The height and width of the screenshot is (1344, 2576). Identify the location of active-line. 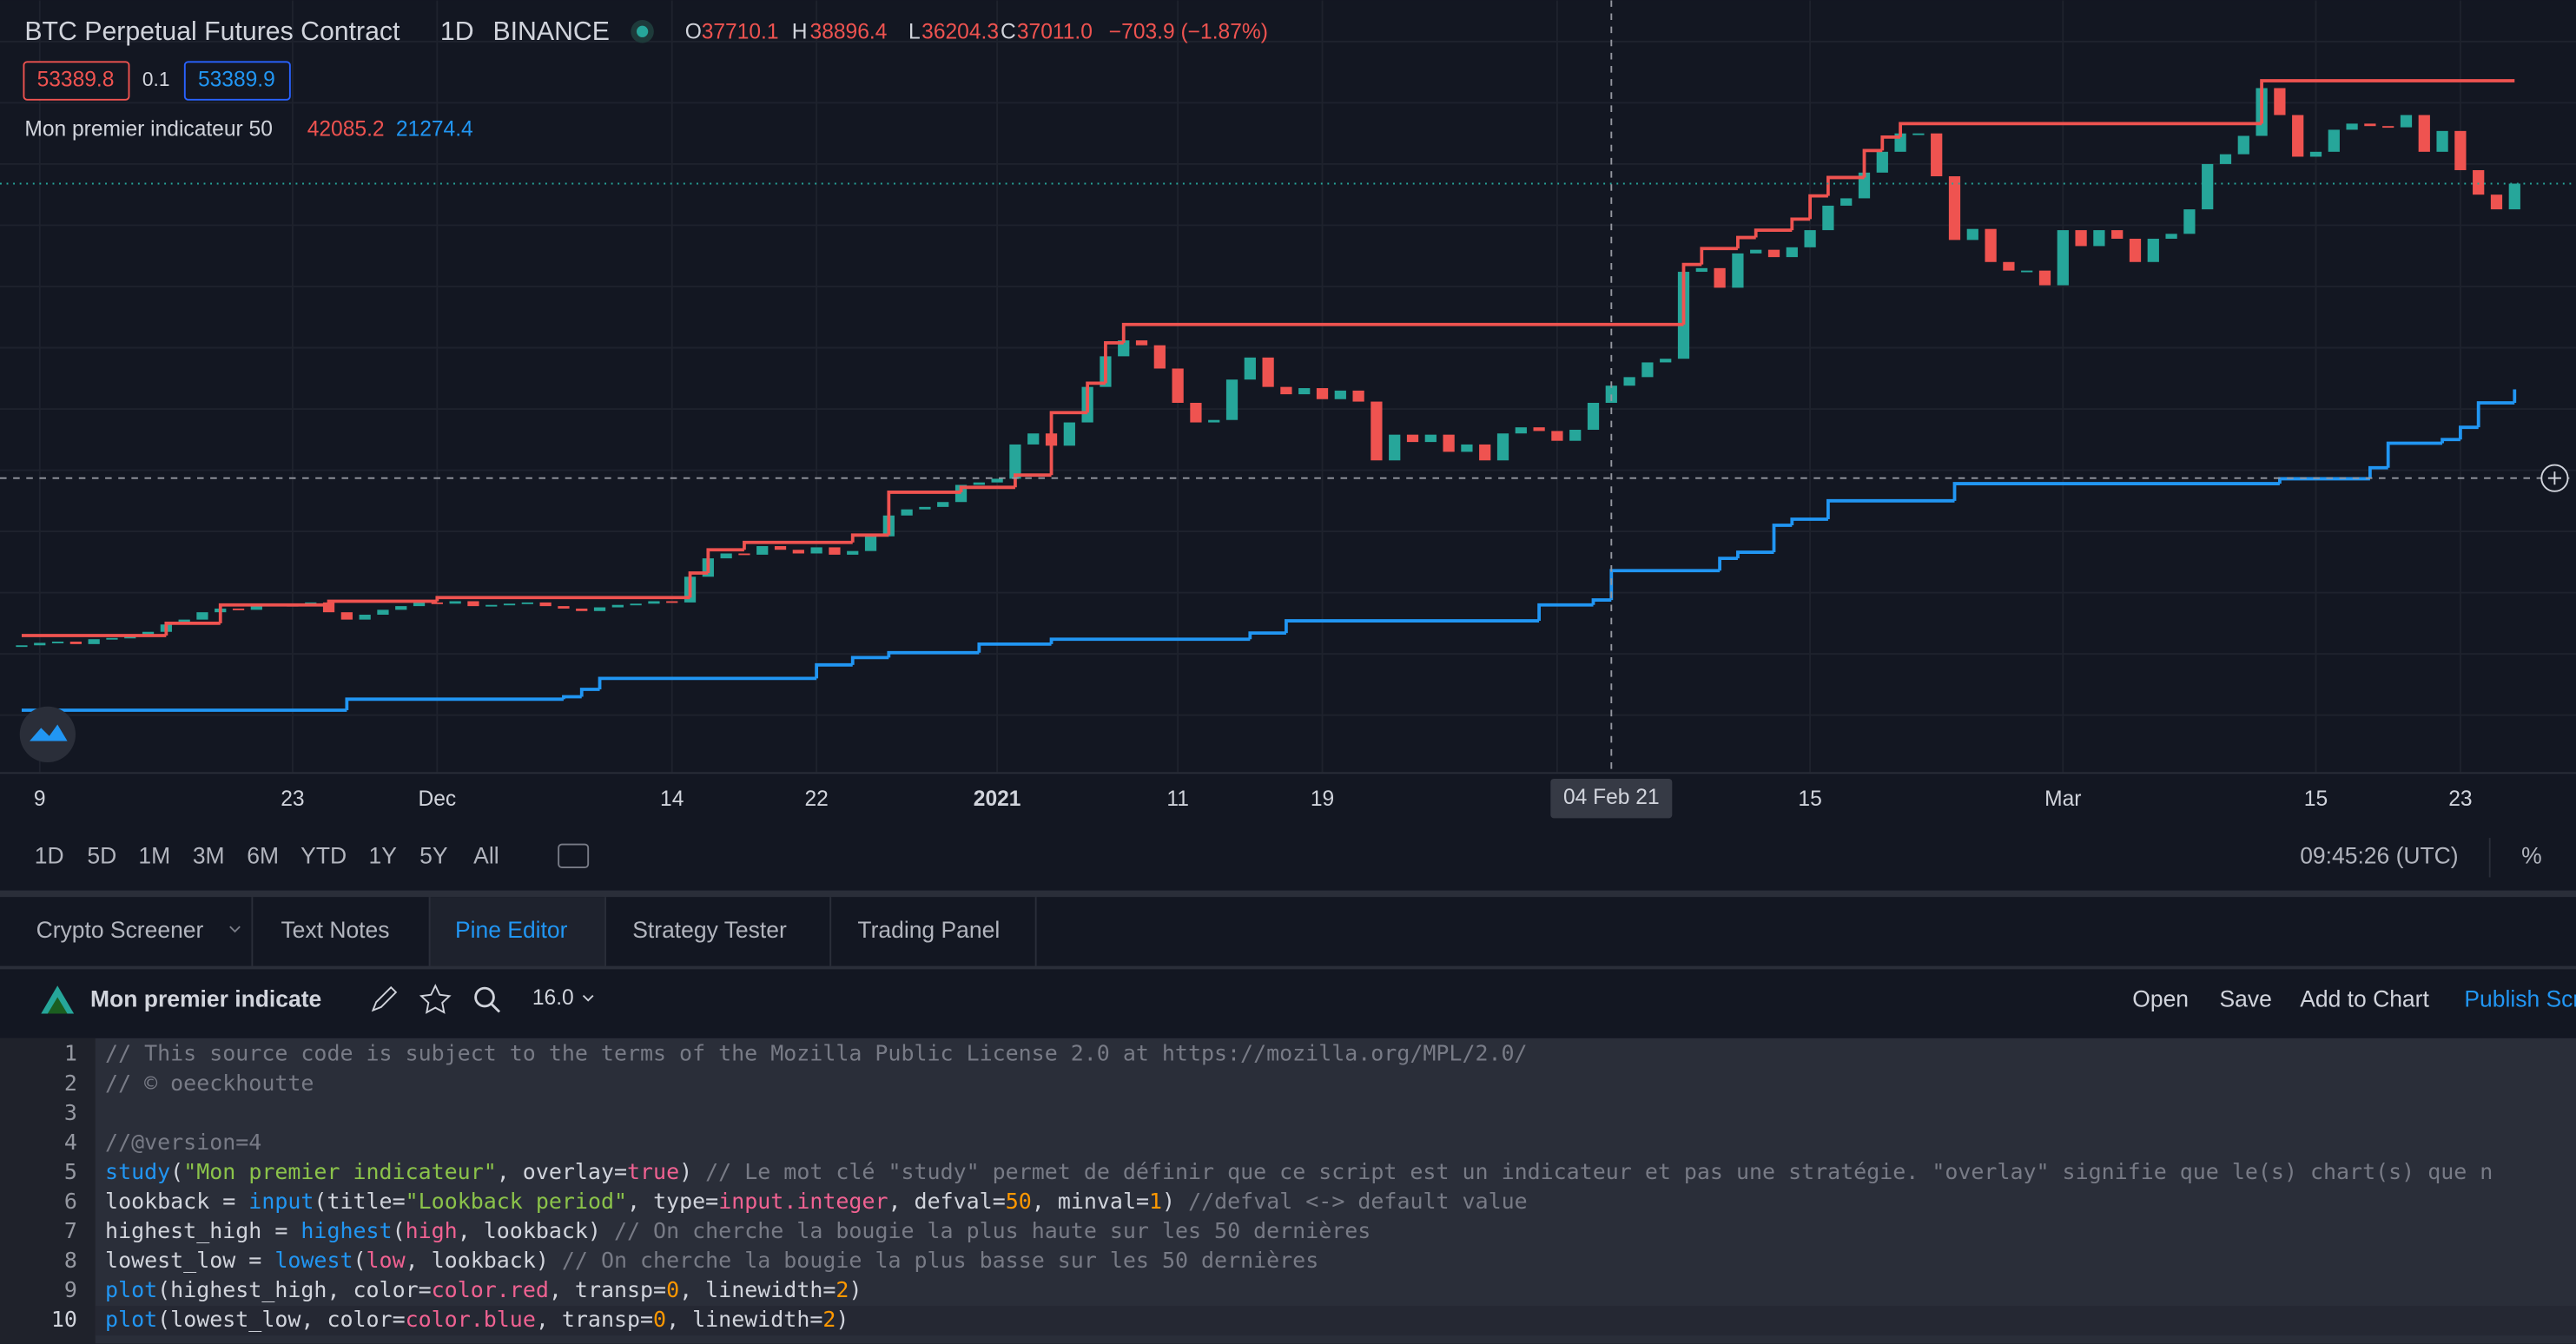
(1335, 1321).